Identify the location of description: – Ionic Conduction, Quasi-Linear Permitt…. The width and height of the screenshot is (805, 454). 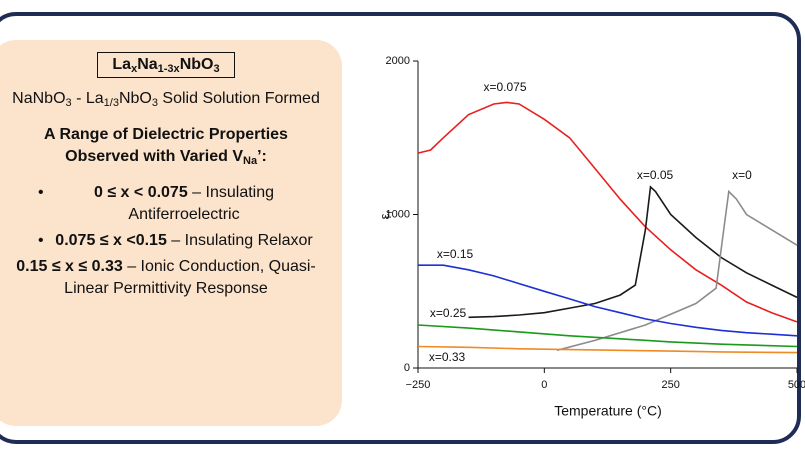
(190, 277).